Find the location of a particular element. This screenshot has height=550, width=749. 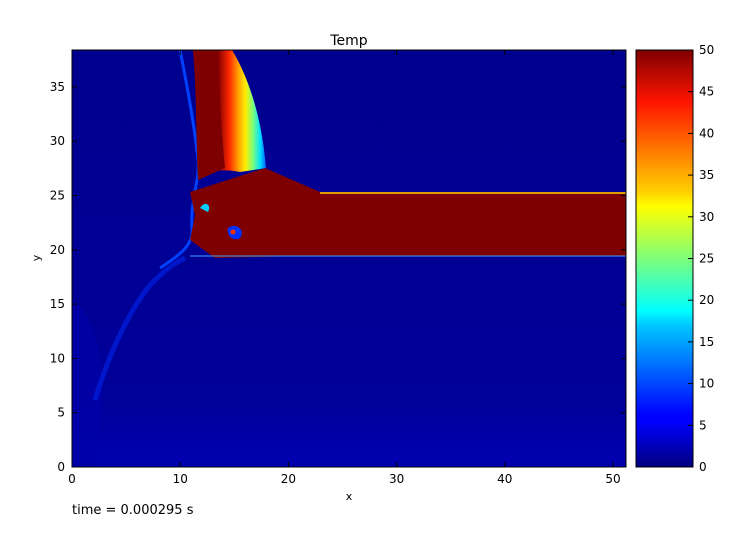

colorbar-tick-label: 25 is located at coordinates (706, 259).